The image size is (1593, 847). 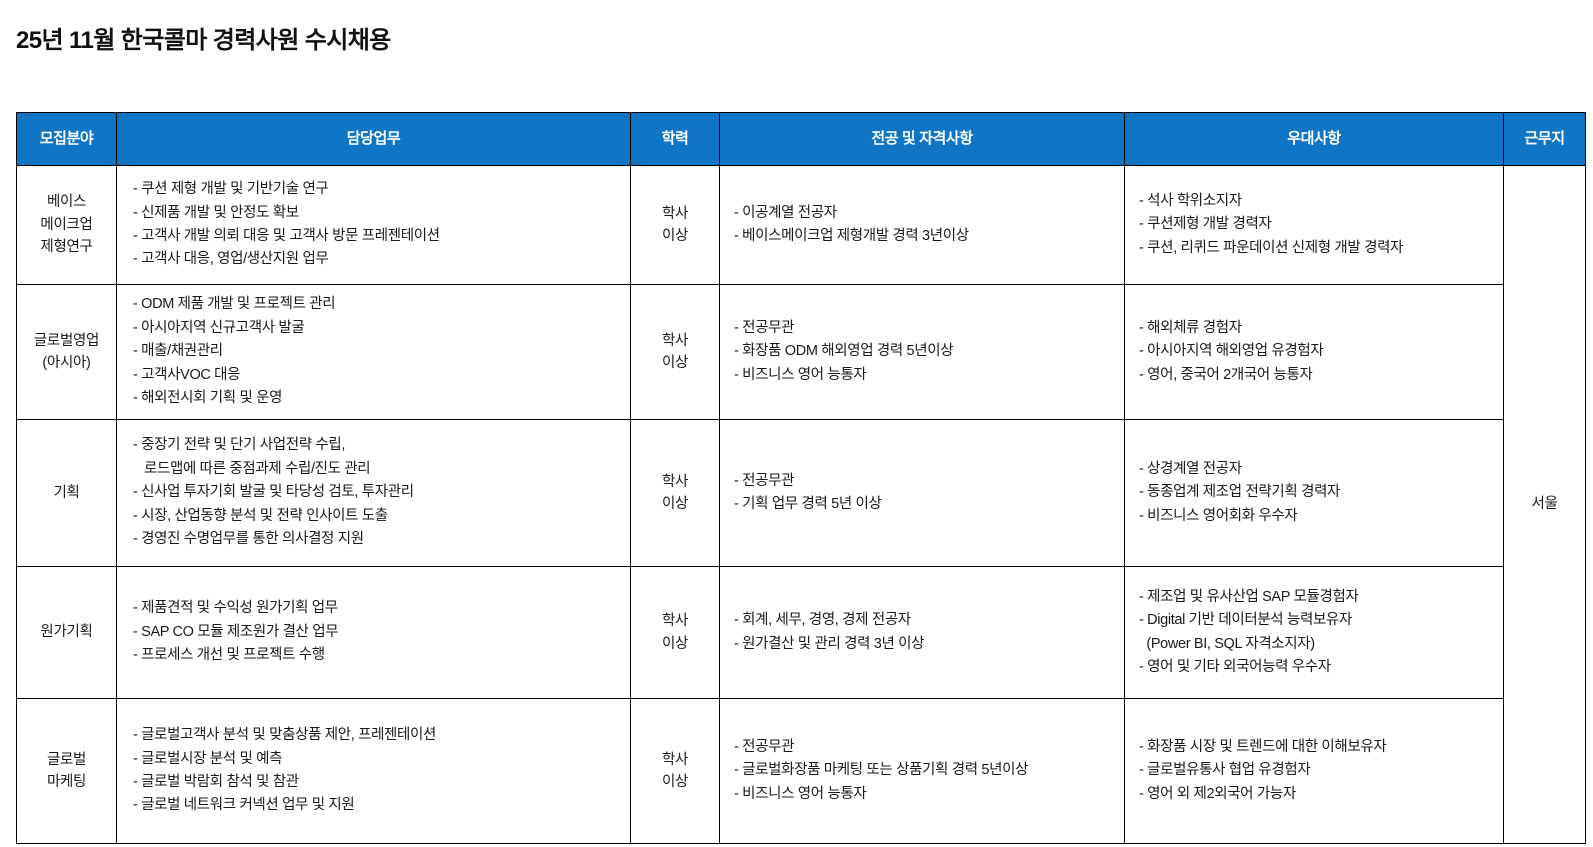 What do you see at coordinates (1205, 224) in the screenshot?
I see `list-item: - 쿠션제형 개발 경력자` at bounding box center [1205, 224].